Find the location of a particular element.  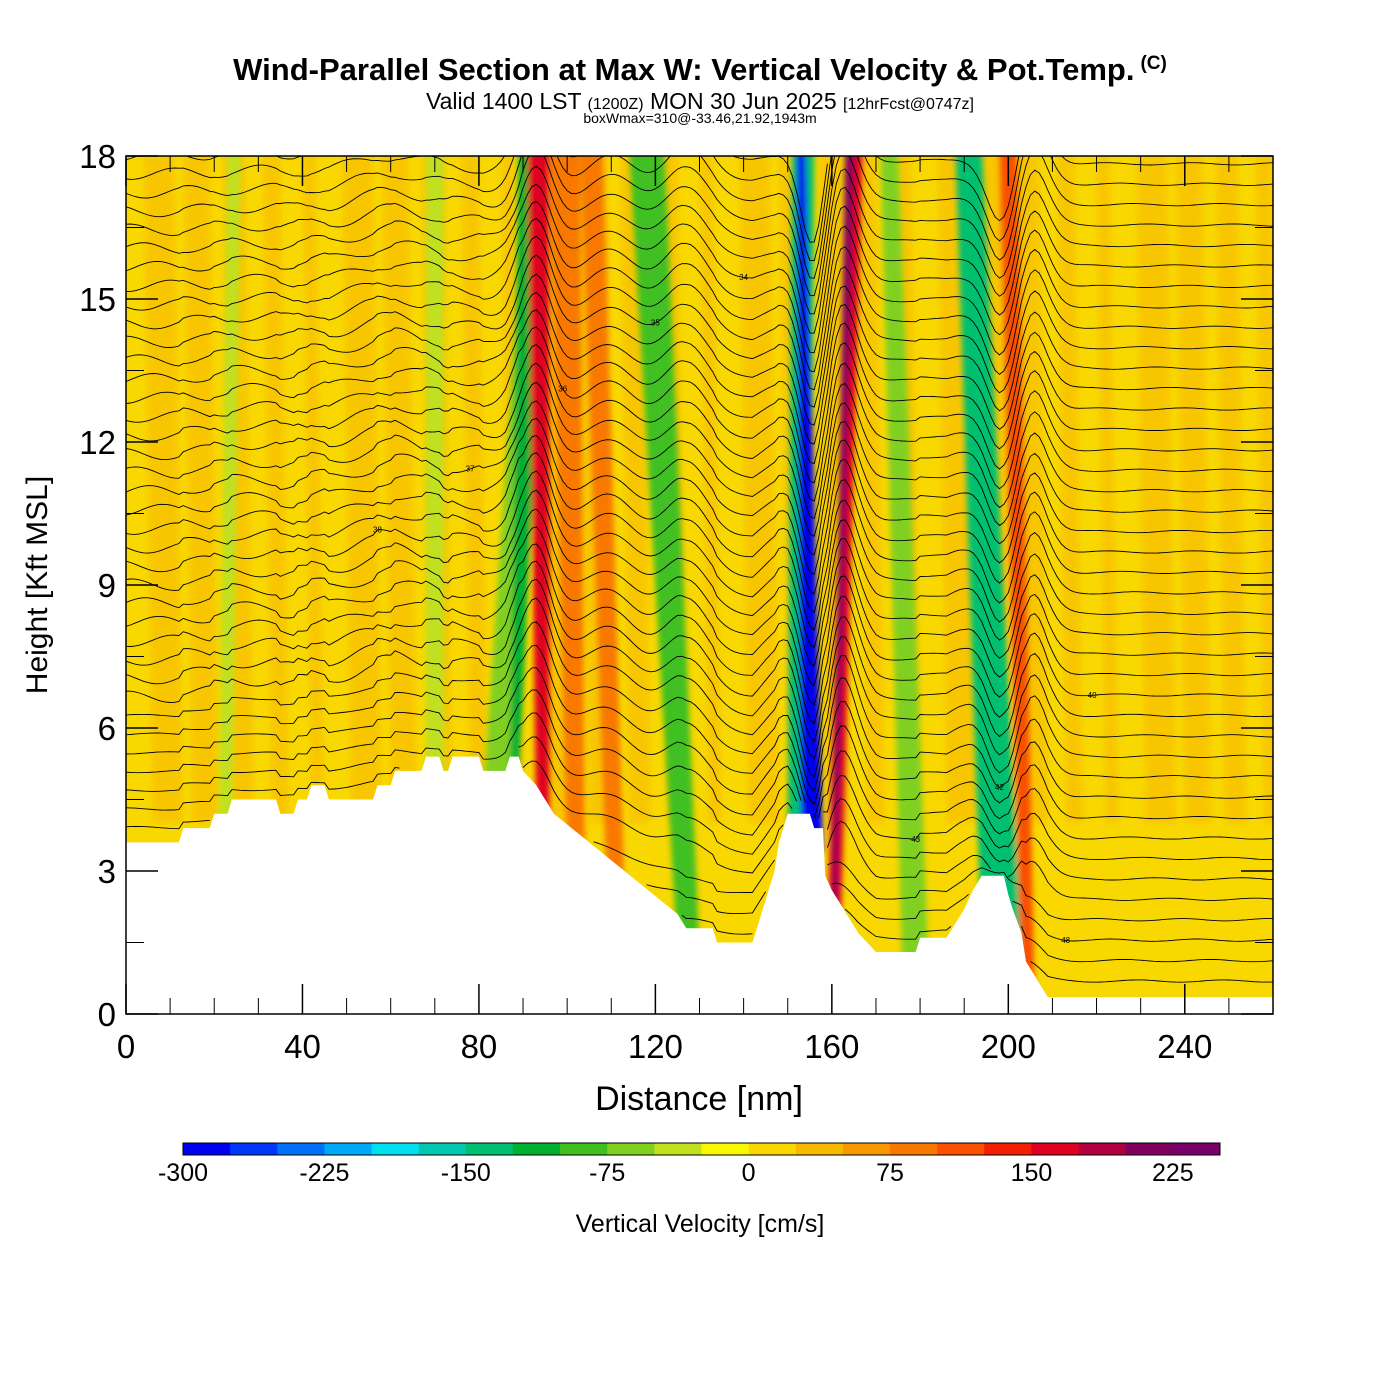

colorbar-tick-label: -75 is located at coordinates (607, 1173).